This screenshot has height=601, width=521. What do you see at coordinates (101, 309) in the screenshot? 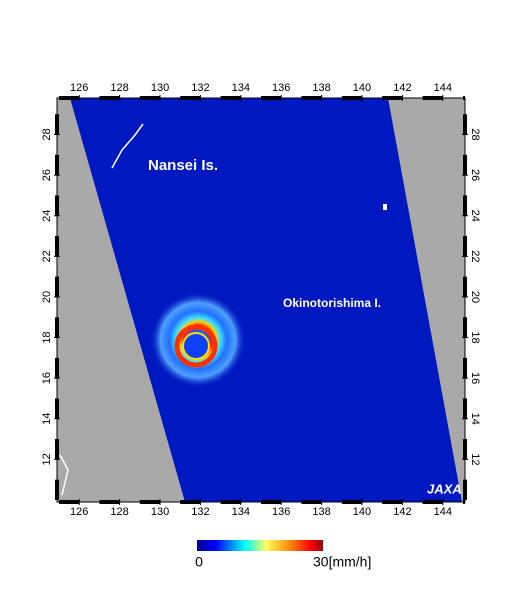
I see `coastline` at bounding box center [101, 309].